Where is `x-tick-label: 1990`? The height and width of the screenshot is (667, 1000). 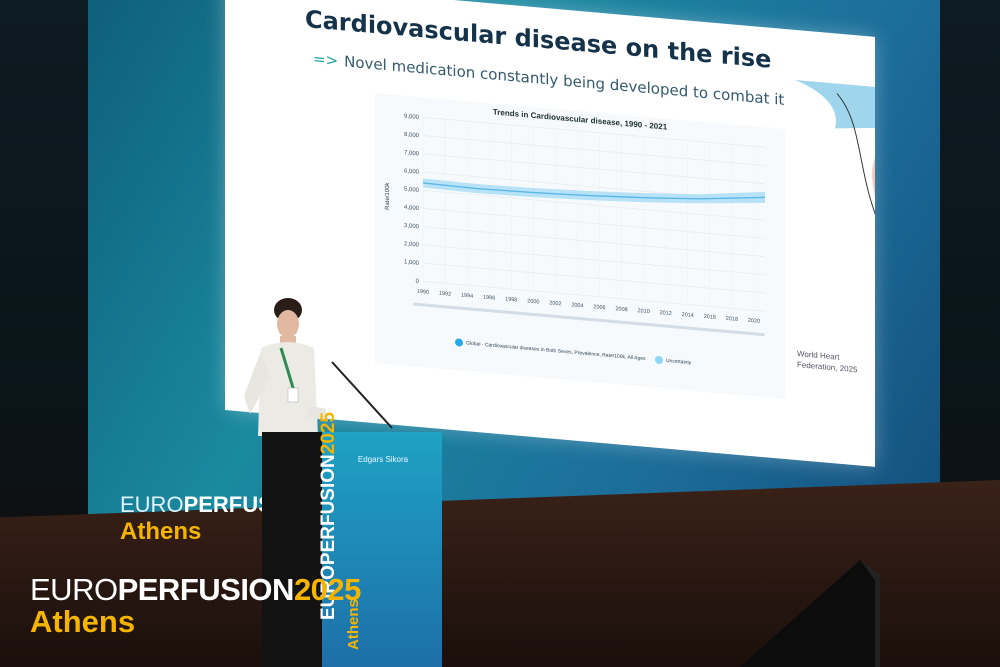 x-tick-label: 1990 is located at coordinates (423, 292).